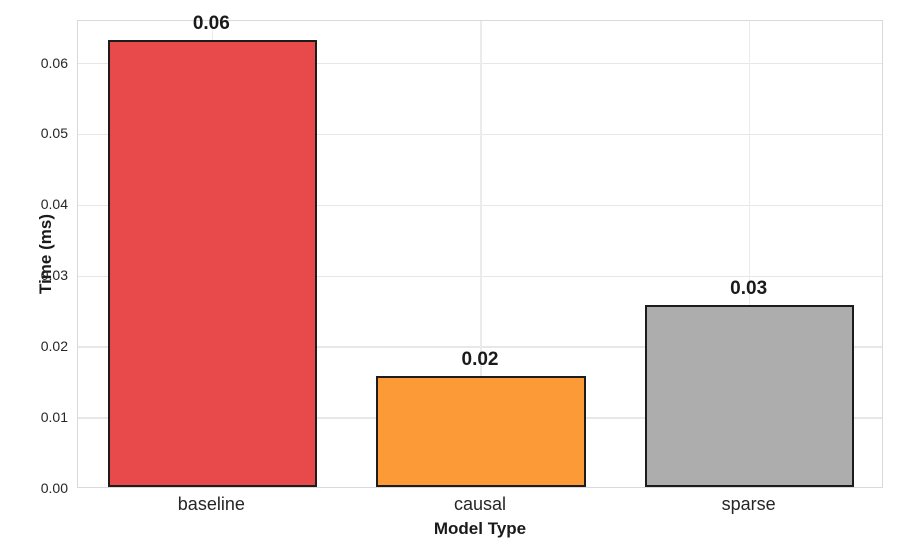  Describe the element at coordinates (54, 133) in the screenshot. I see `y-axis-tick-label: 0.05` at that location.